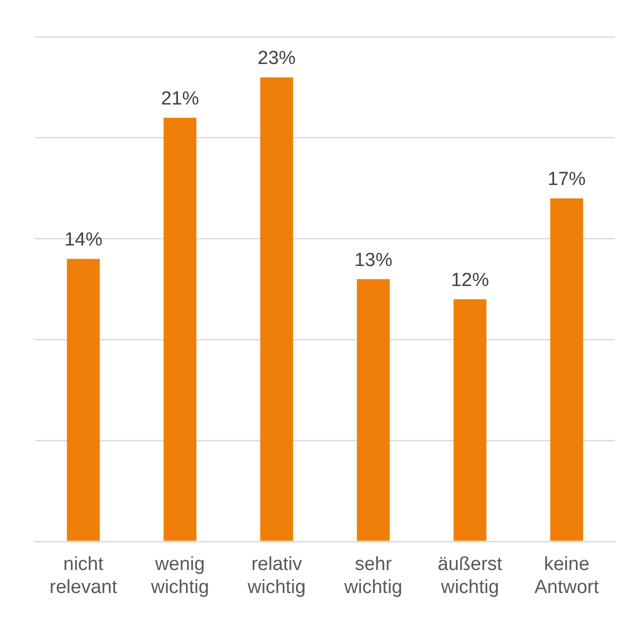  Describe the element at coordinates (84, 576) in the screenshot. I see `x-tick-label: nicht relevant` at that location.